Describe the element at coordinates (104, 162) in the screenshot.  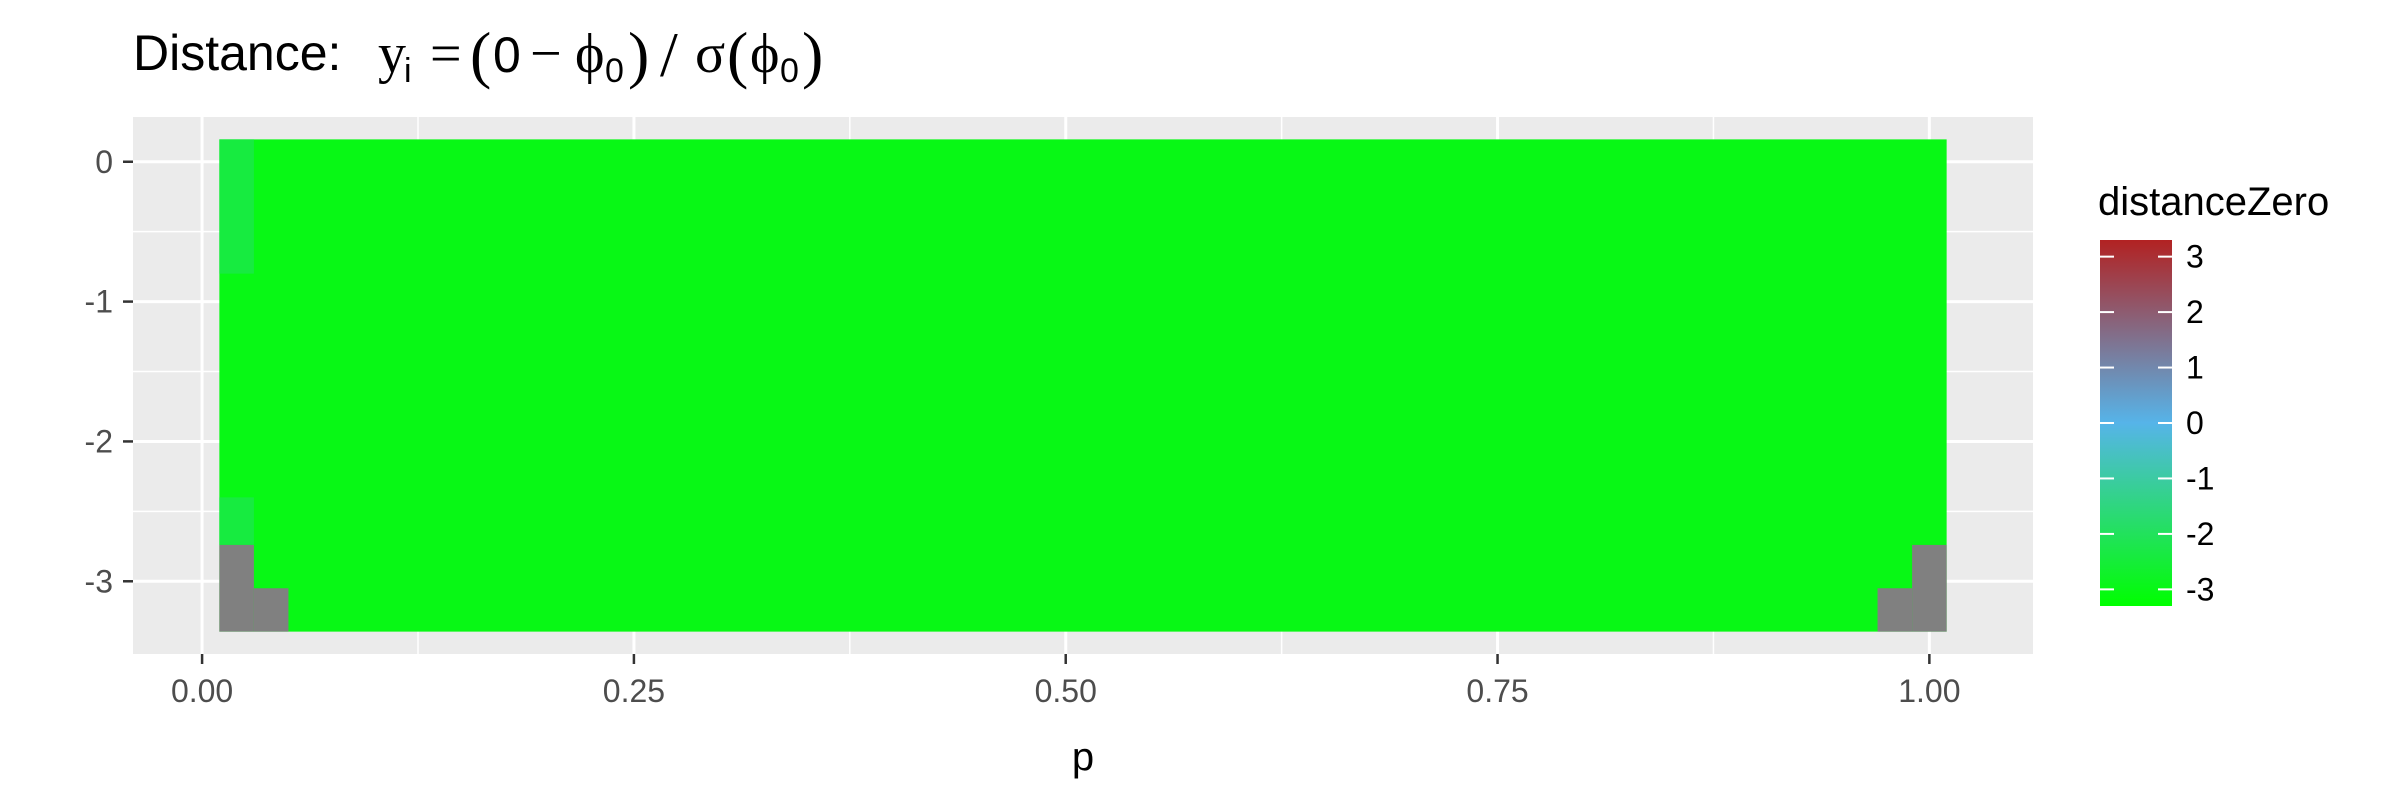
I see `y-tick-label: 0` at that location.